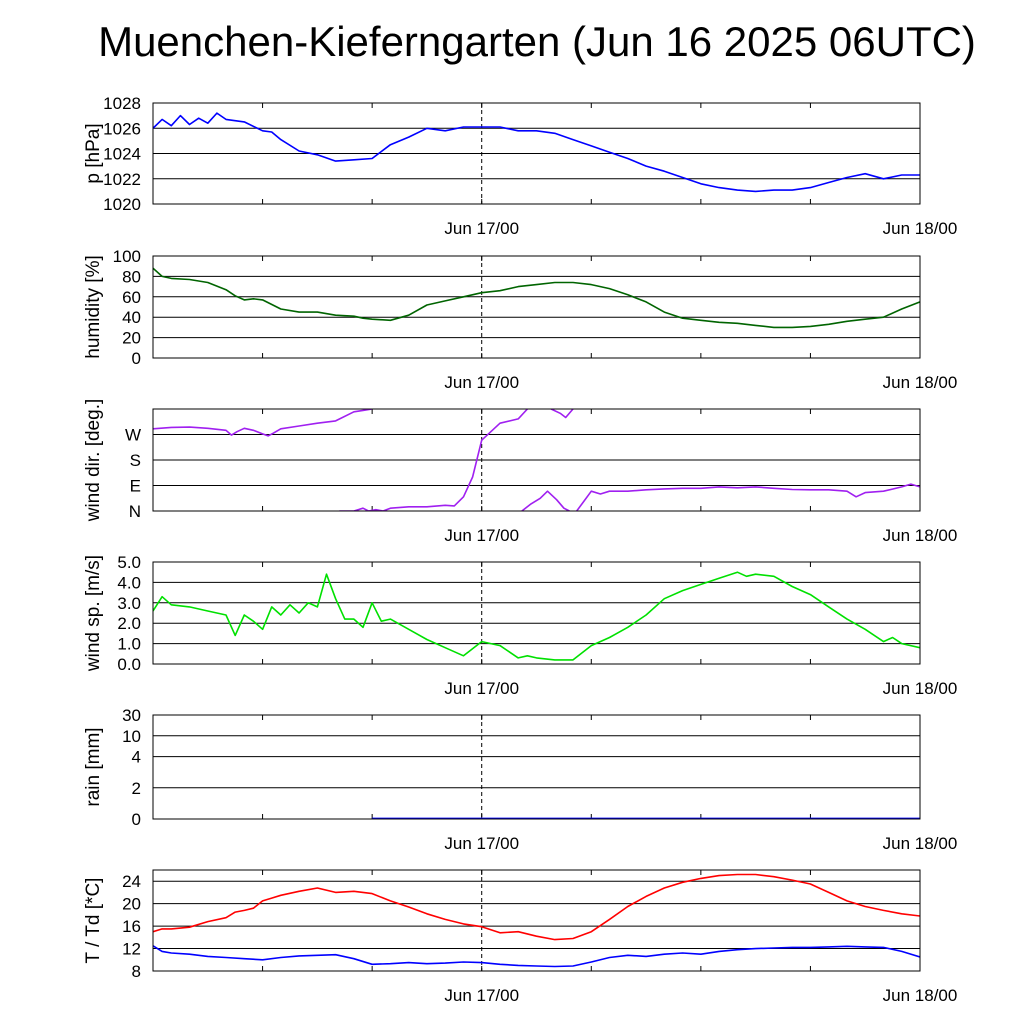  Describe the element at coordinates (129, 582) in the screenshot. I see `wind-speed-ytick-label: 4.0` at that location.